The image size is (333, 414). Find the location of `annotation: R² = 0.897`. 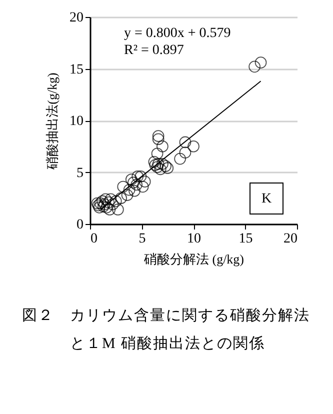

annotation: R² = 0.897 is located at coordinates (154, 50).